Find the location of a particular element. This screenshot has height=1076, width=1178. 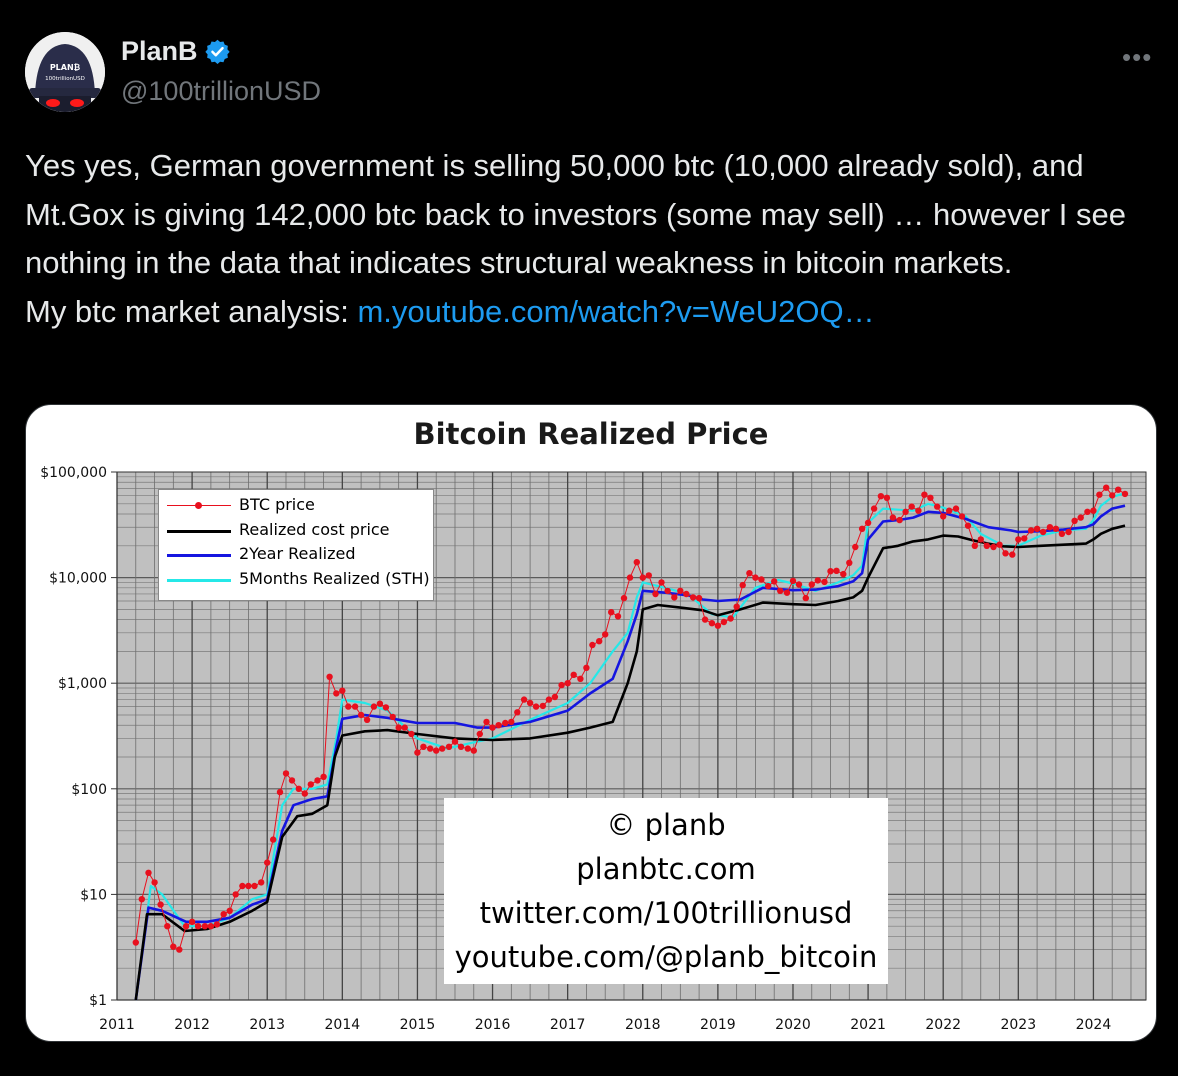

legend-swatch-2year is located at coordinates (199, 555).